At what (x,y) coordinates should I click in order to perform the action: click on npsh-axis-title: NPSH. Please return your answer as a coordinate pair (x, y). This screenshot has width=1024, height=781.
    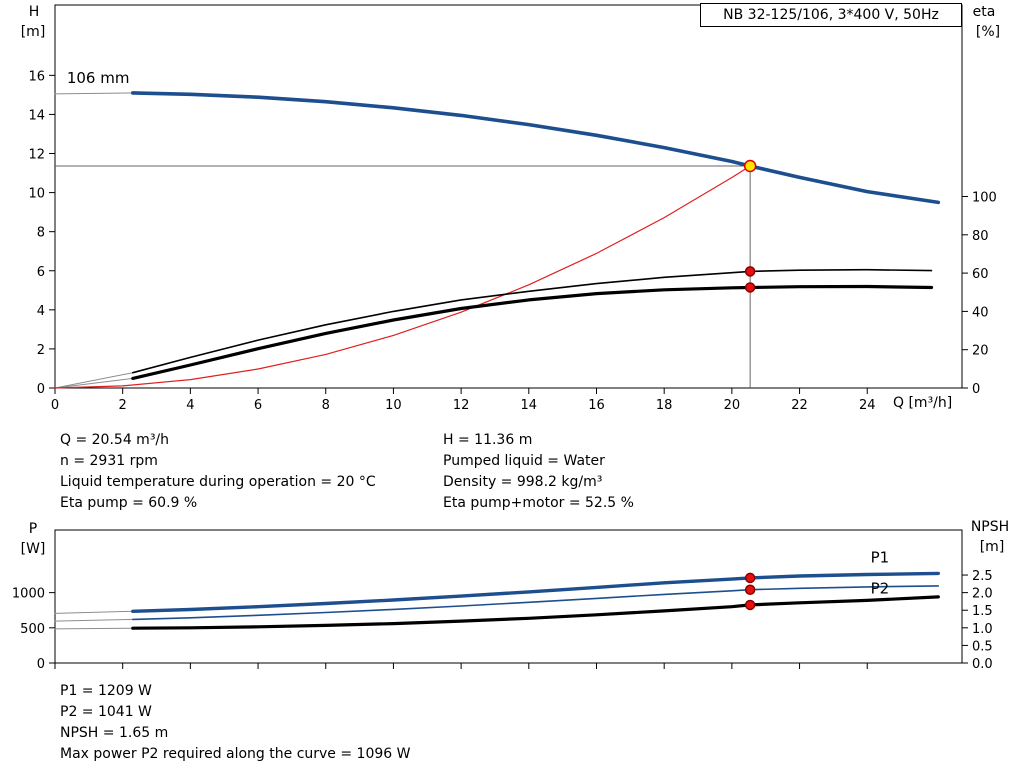
    Looking at the image, I should click on (990, 527).